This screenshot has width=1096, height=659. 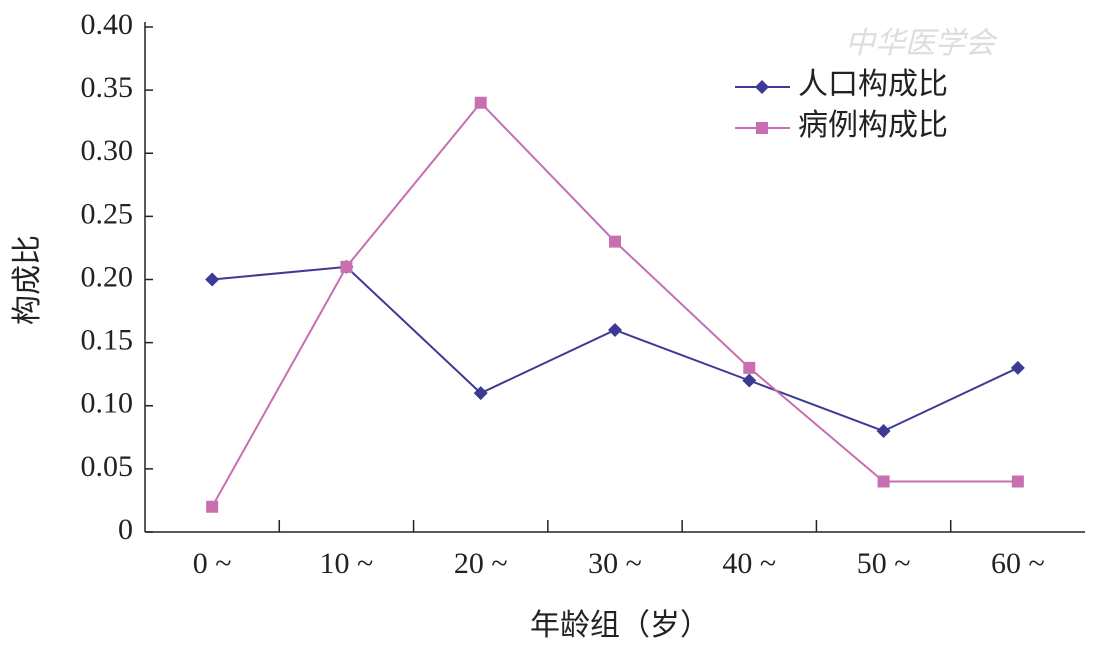 What do you see at coordinates (620, 625) in the screenshot?
I see `x-axis-label: 年龄组（岁）` at bounding box center [620, 625].